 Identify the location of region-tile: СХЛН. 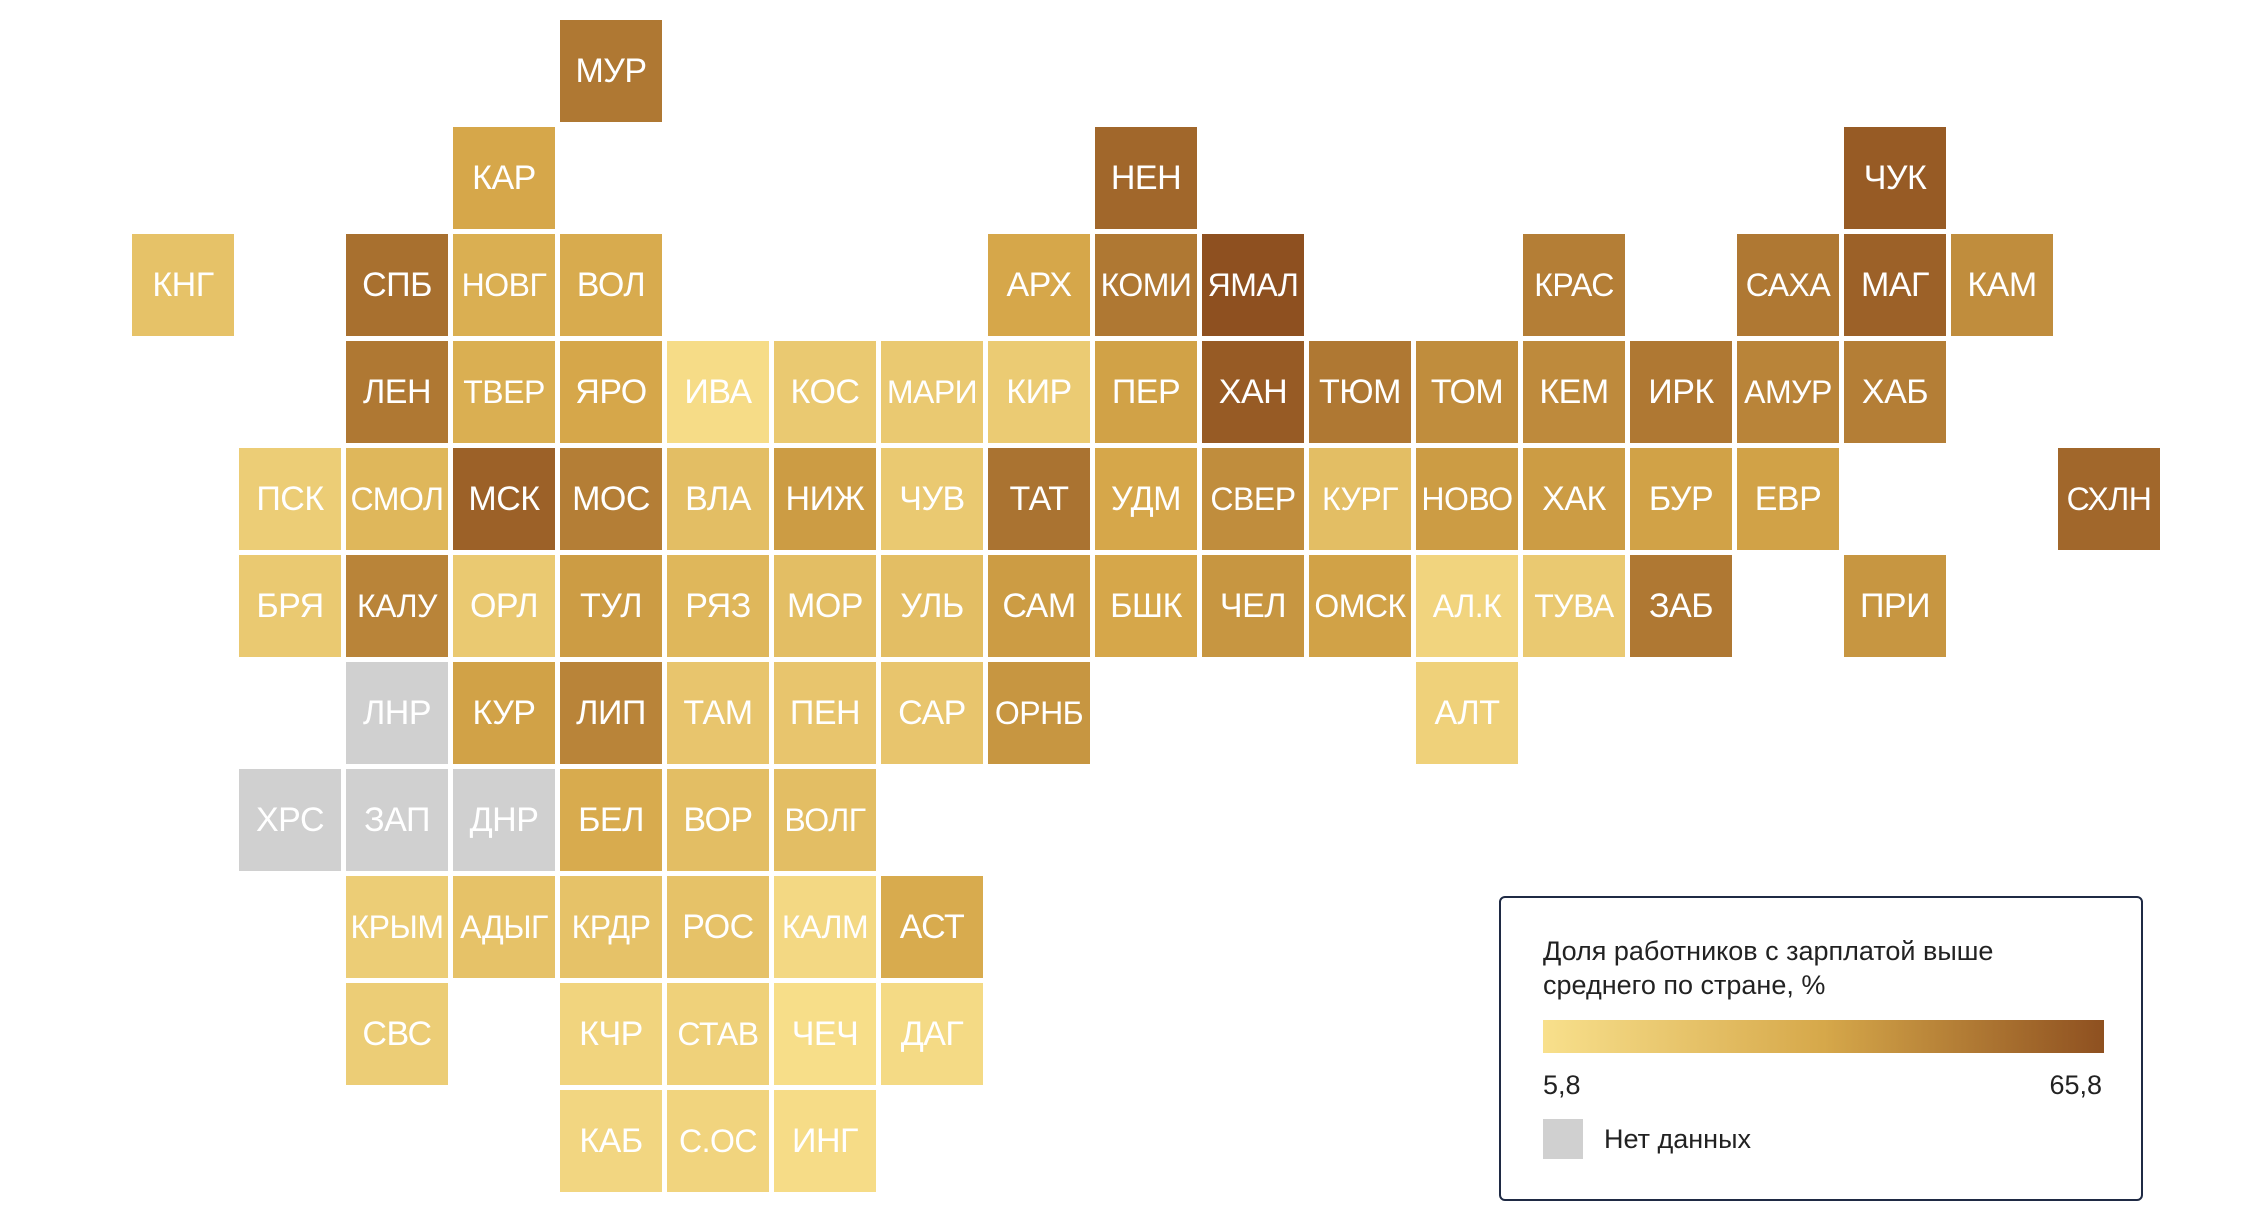
(2109, 499).